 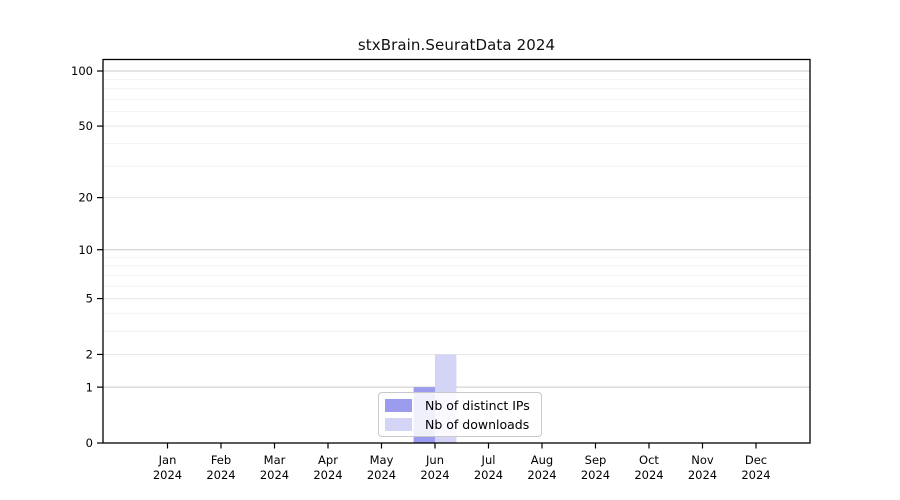 I want to click on legend-swatch-distinct-ips, so click(x=398, y=405).